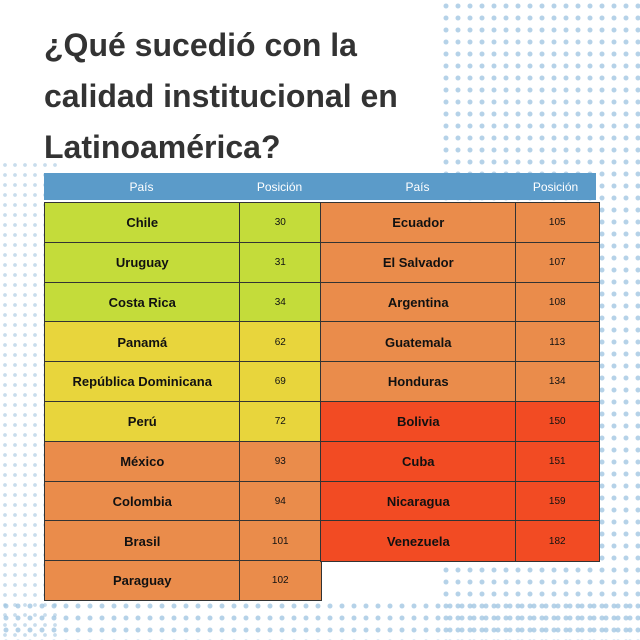 The image size is (640, 640). I want to click on country-cell: Venezuela, so click(418, 541).